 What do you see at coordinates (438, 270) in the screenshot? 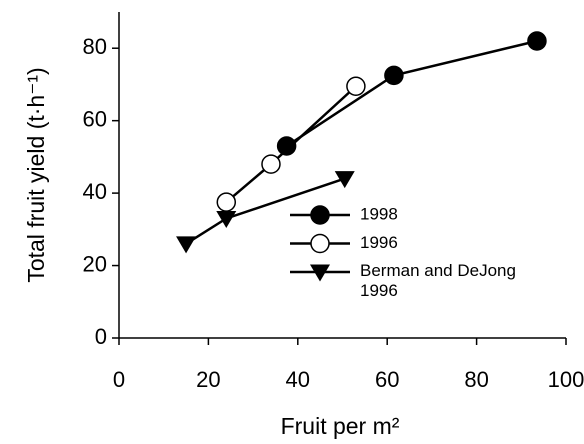
I see `legend-label-line: Berman and DeJong` at bounding box center [438, 270].